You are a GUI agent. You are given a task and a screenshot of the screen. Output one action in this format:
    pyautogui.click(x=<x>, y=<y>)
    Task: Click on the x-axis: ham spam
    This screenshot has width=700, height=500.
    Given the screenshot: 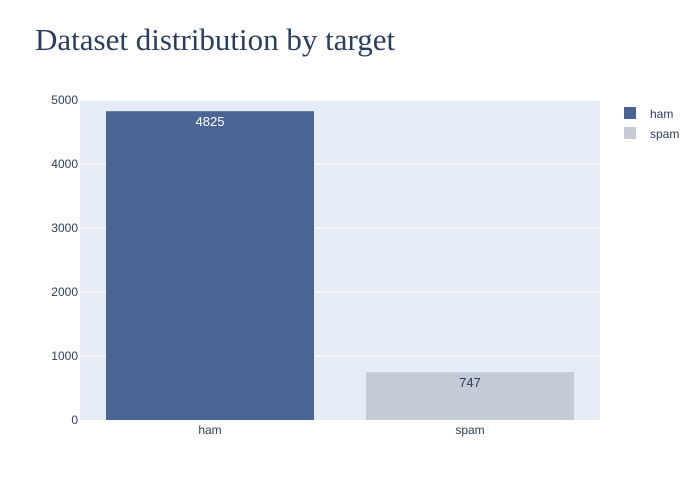 What is the action you would take?
    pyautogui.click(x=341, y=430)
    